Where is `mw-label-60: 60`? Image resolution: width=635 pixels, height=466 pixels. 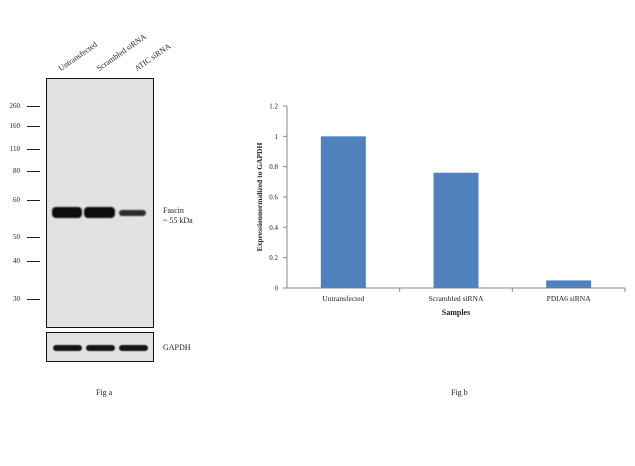 mw-label-60: 60 is located at coordinates (16, 200).